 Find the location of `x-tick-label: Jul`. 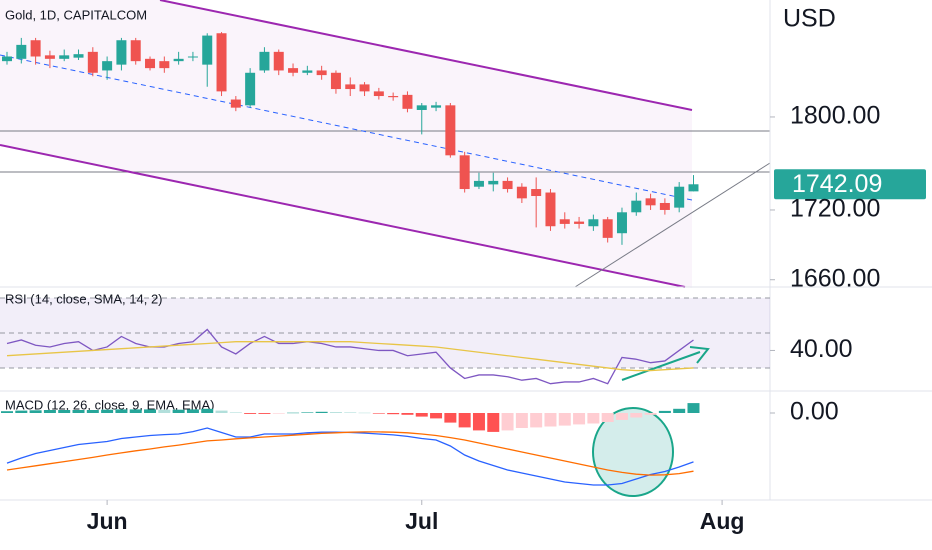

x-tick-label: Jul is located at coordinates (421, 521).